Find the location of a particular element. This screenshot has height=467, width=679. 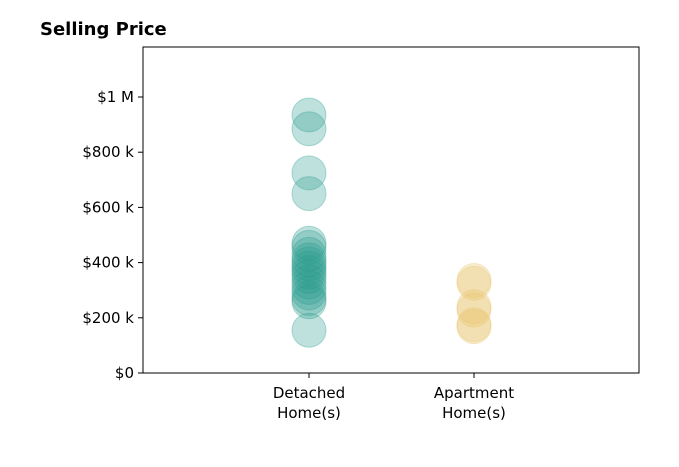

y-tick-label: $0 is located at coordinates (124, 373).